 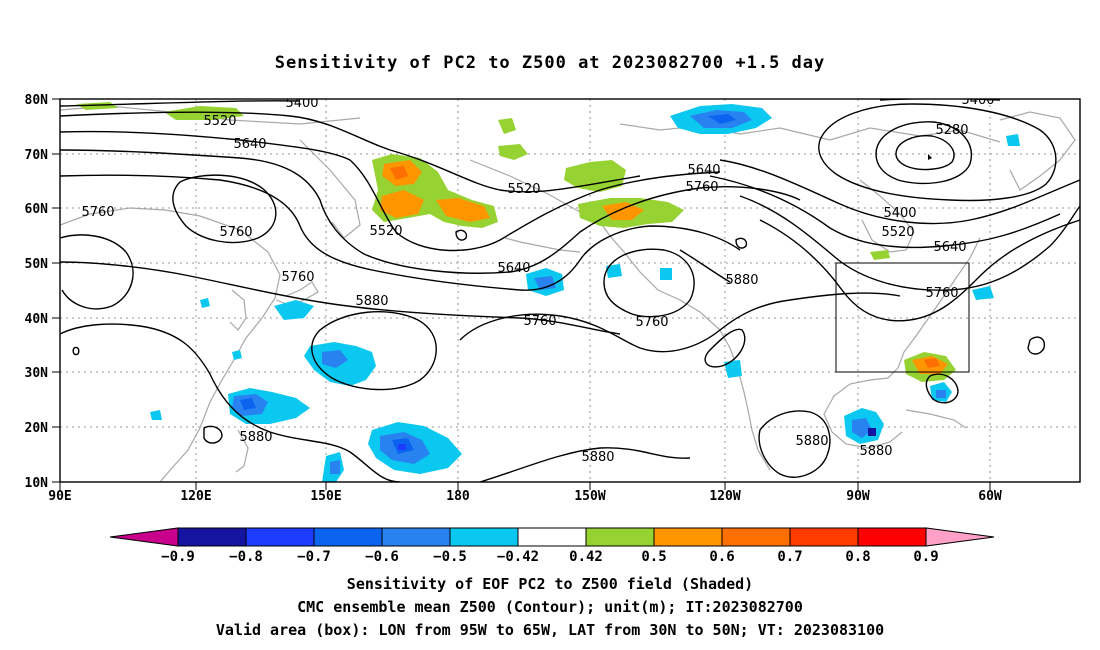 I want to click on lat-tick-label: 30N, so click(x=37, y=373).